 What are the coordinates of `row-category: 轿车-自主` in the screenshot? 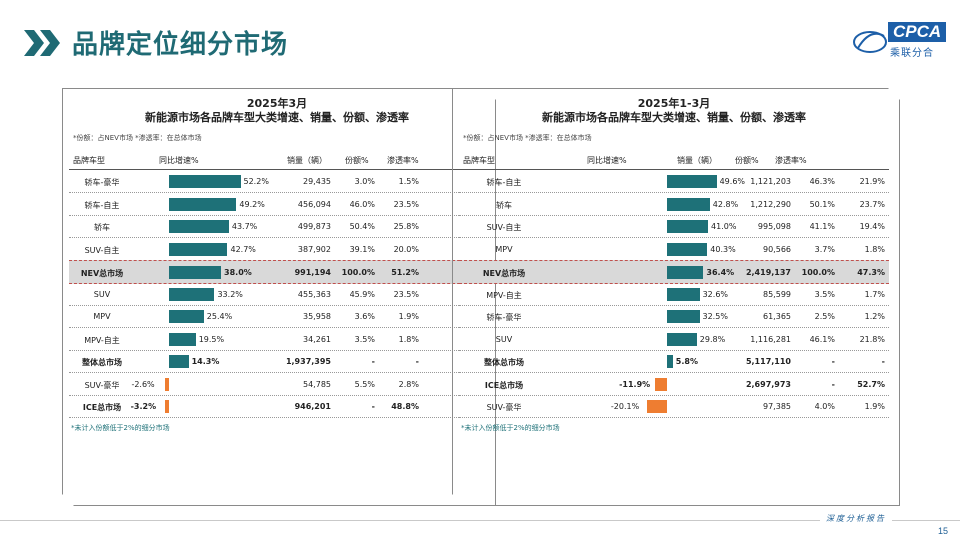 It's located at (102, 205).